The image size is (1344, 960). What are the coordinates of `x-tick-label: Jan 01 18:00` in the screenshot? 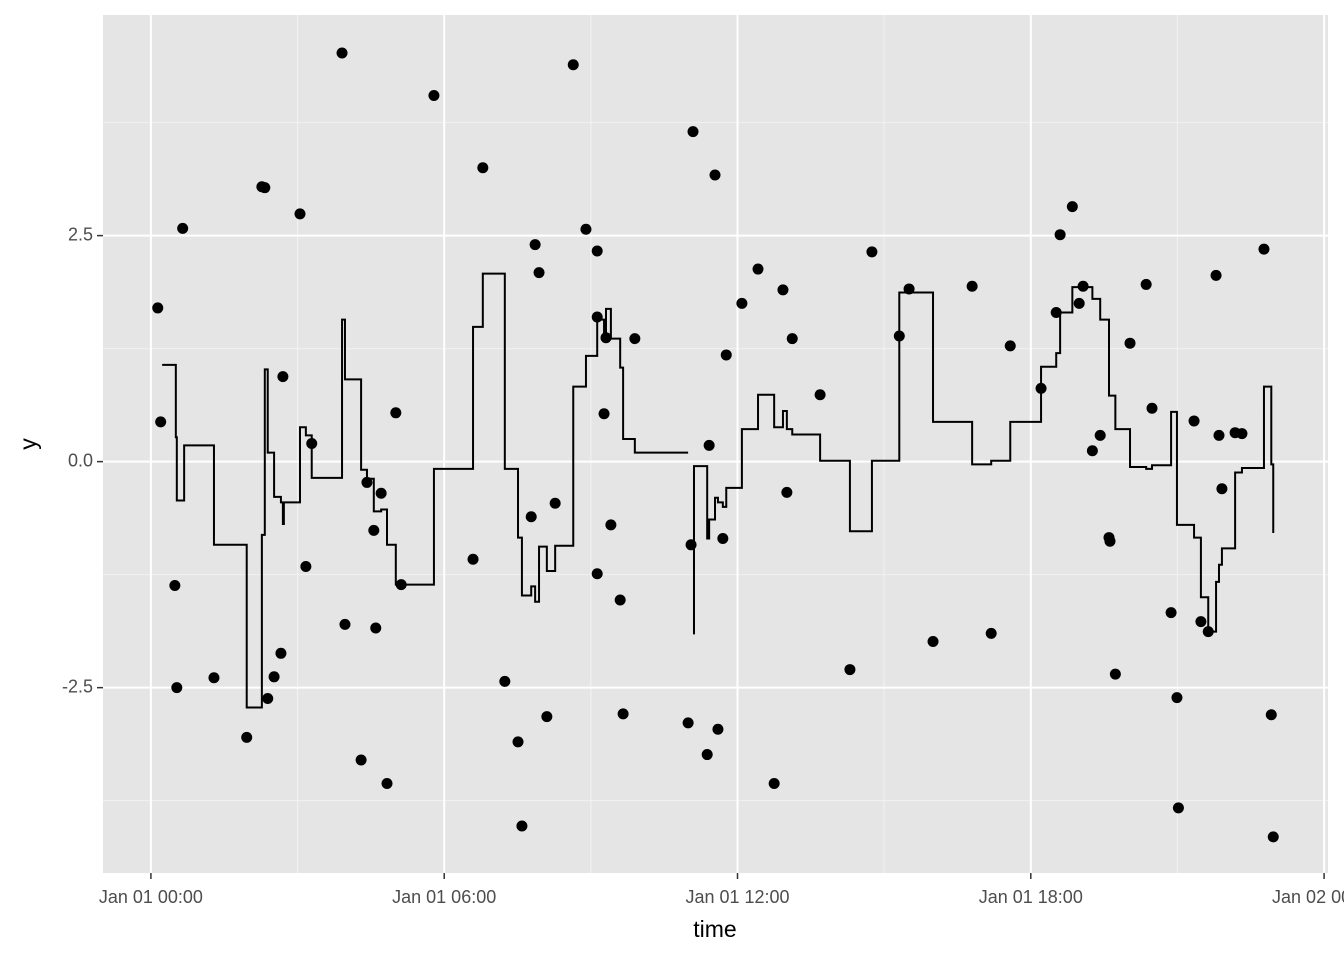 It's located at (1031, 897).